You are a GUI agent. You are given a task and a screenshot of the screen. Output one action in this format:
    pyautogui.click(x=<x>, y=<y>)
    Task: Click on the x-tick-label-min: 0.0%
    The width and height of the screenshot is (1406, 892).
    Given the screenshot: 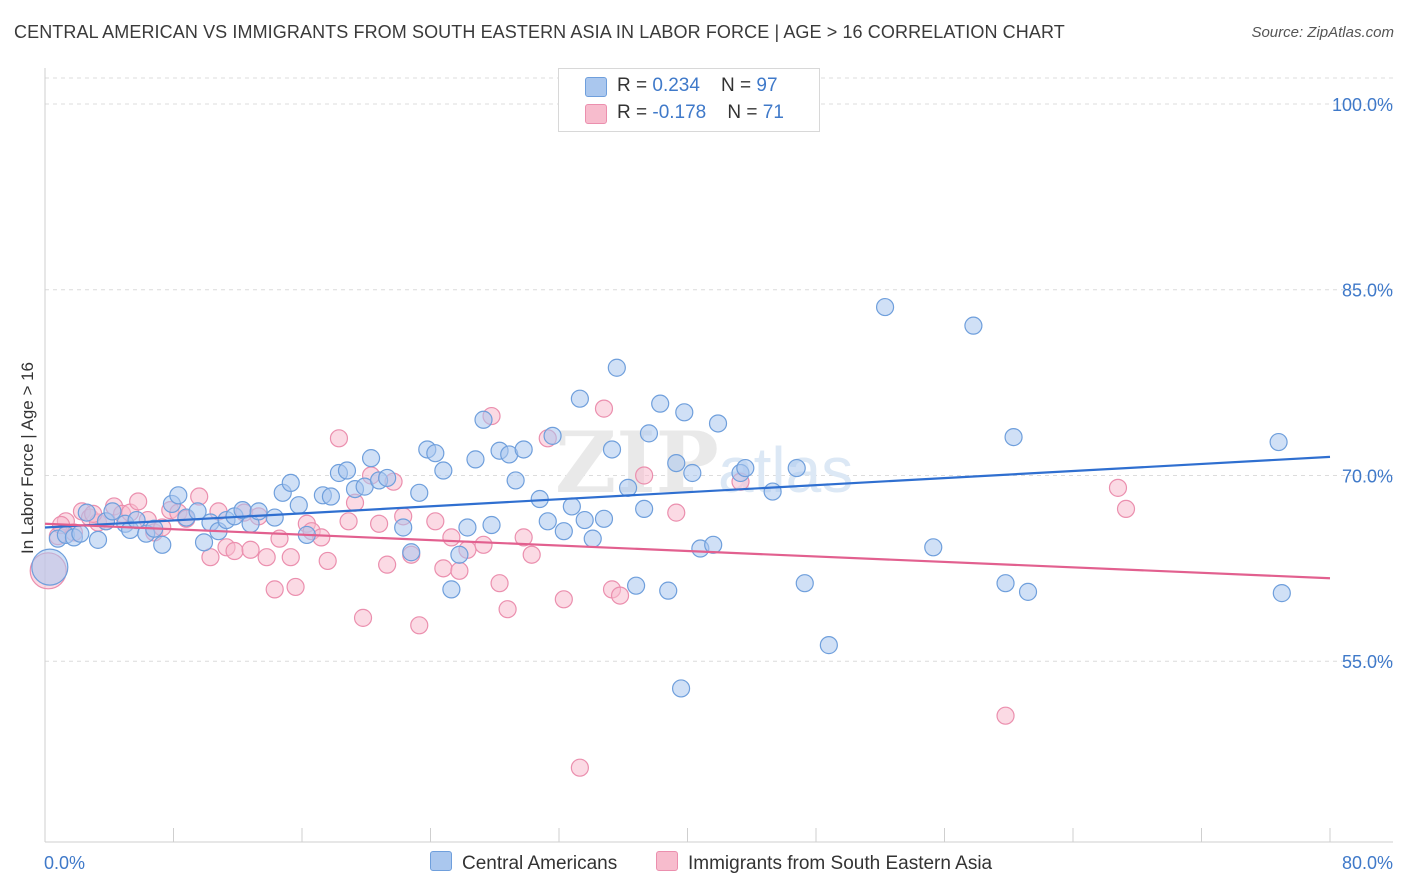 What is the action you would take?
    pyautogui.click(x=64, y=863)
    